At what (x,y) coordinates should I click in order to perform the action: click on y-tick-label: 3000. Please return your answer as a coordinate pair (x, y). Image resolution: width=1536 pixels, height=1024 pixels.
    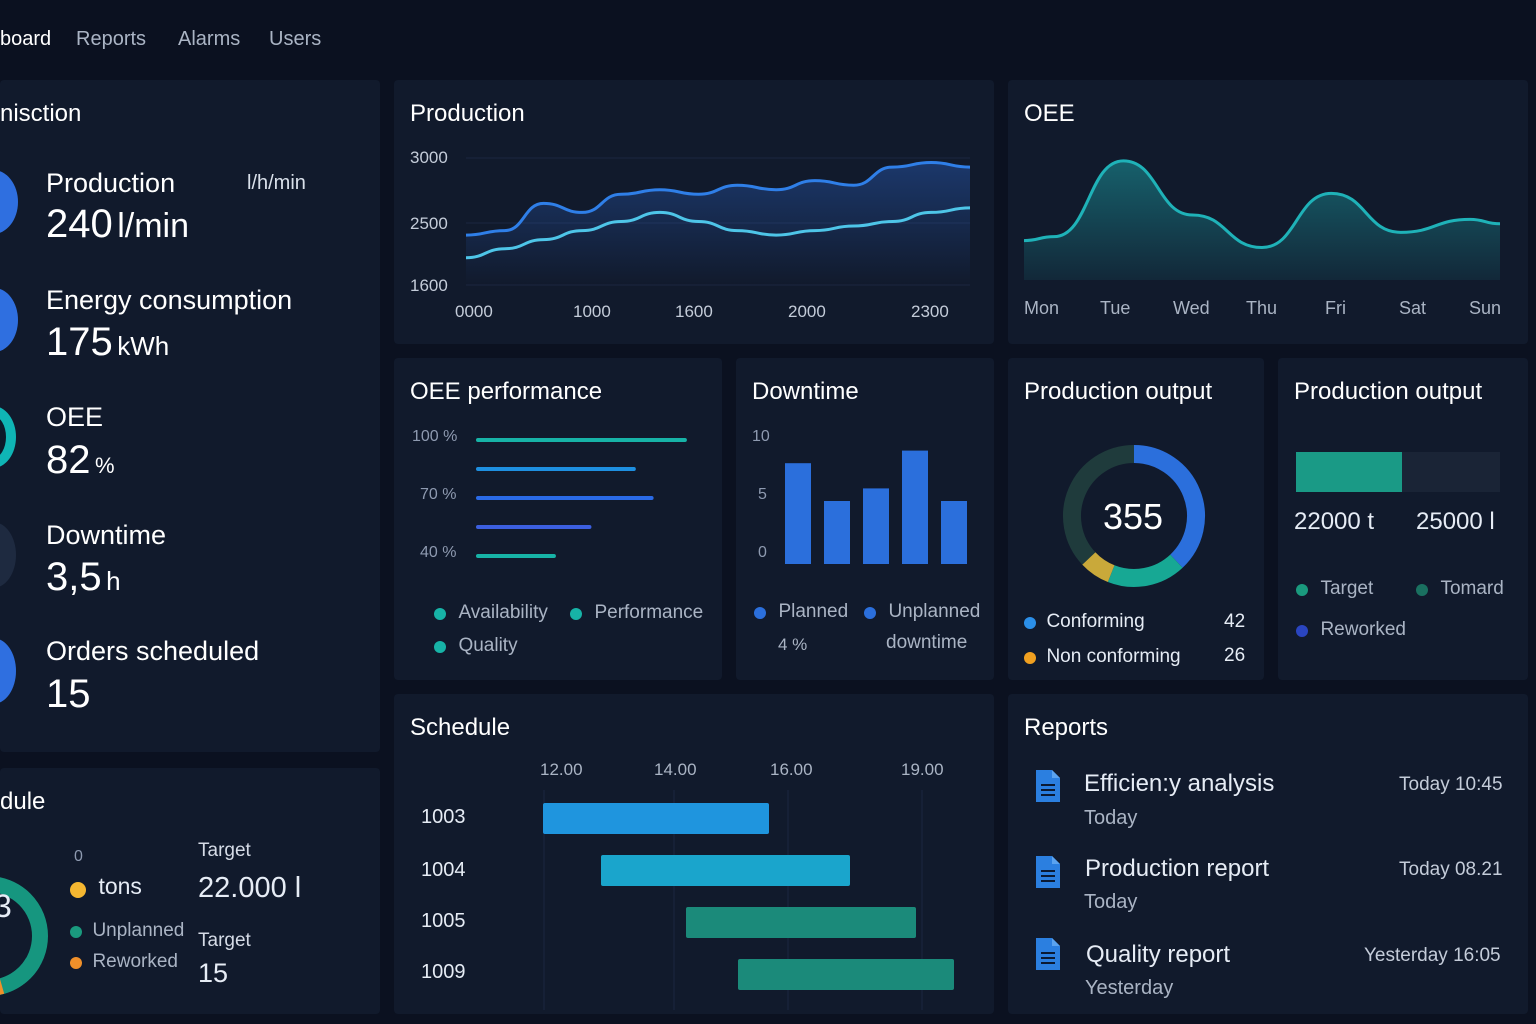
    Looking at the image, I should click on (429, 157).